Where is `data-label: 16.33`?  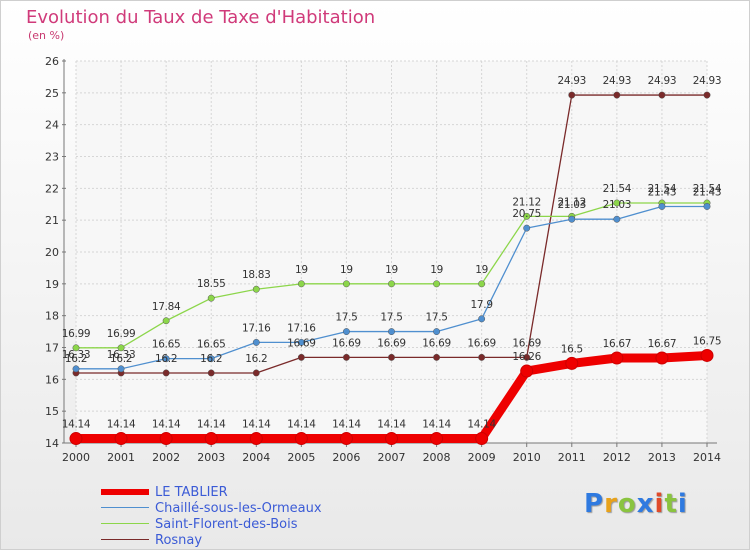 data-label: 16.33 is located at coordinates (121, 355).